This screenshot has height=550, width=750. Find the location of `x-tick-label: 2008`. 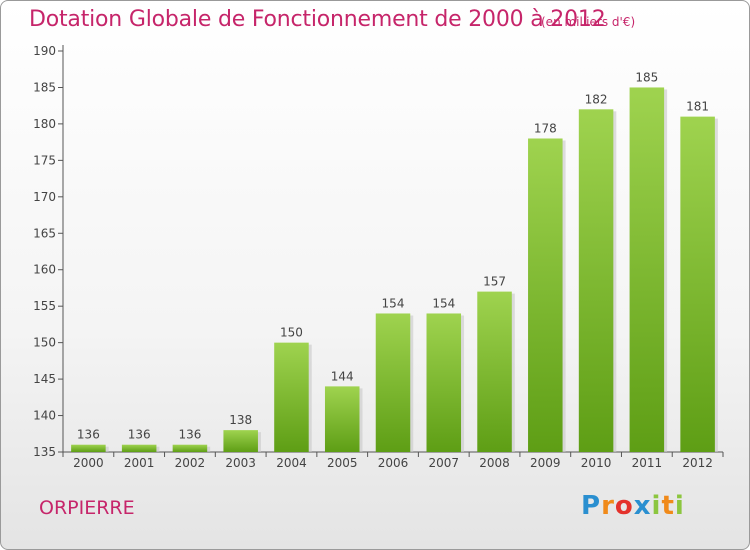

x-tick-label: 2008 is located at coordinates (494, 463).